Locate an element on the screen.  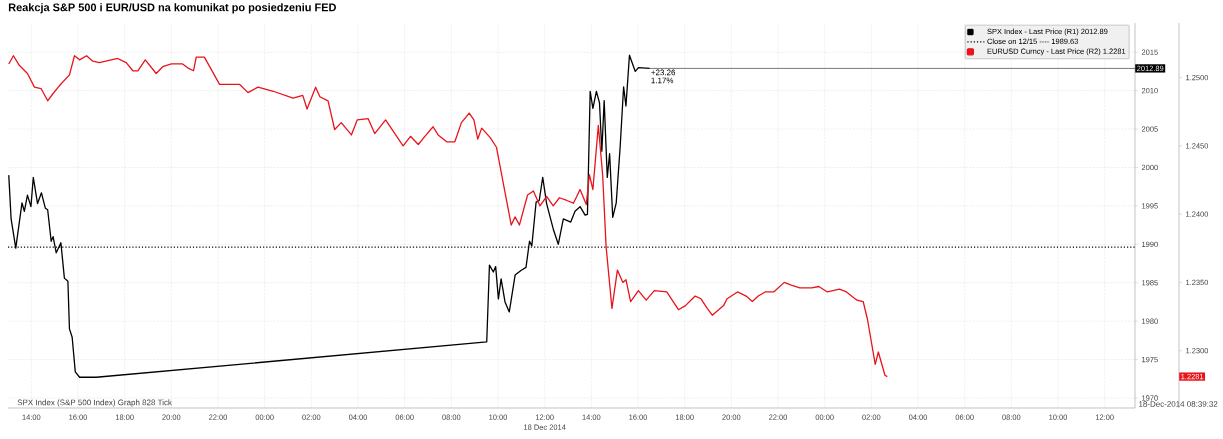
chart-title: Reakcja S&P 500 i EUR/USD na komunikat po posiedzeniu FED is located at coordinates (172, 8).